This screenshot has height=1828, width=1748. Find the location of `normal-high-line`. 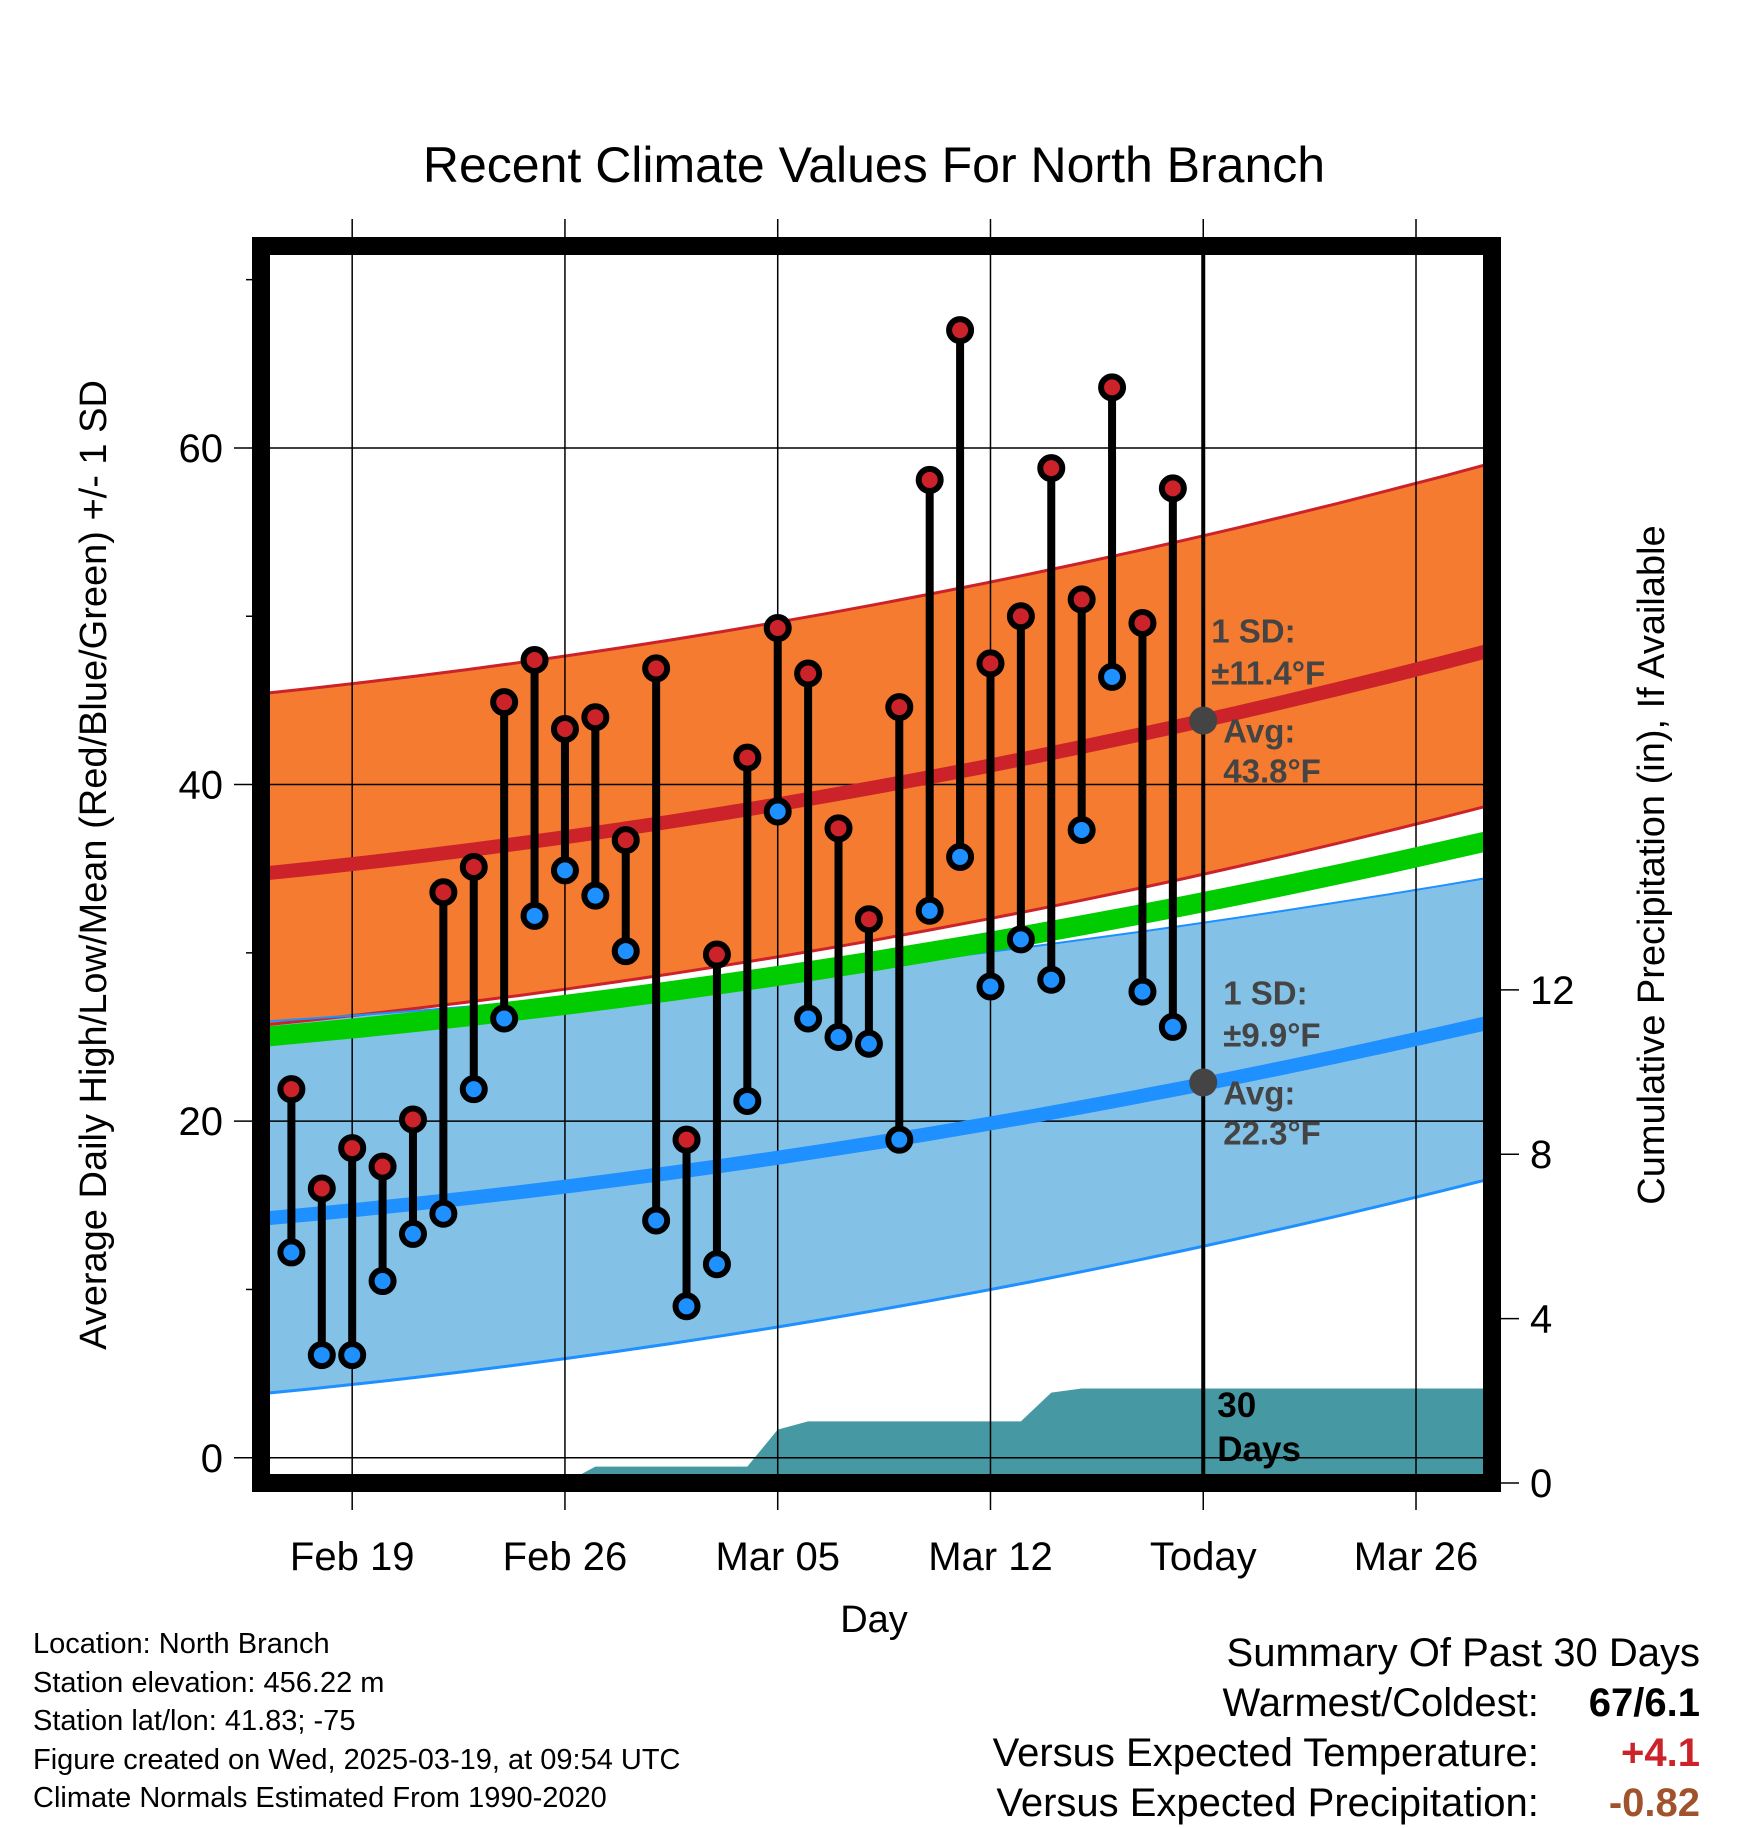

normal-high-line is located at coordinates (877, 762).